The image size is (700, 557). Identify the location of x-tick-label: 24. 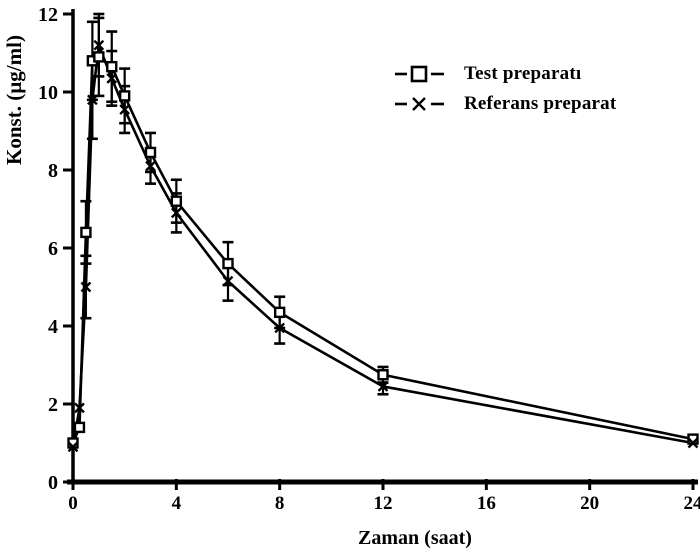
(692, 503).